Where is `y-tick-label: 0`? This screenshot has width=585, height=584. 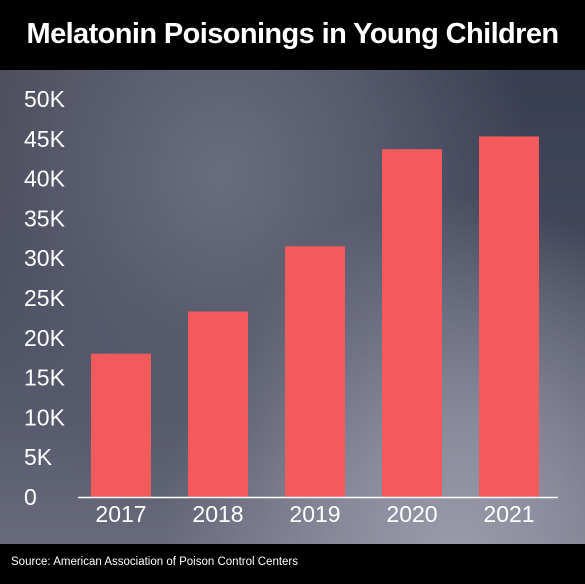
y-tick-label: 0 is located at coordinates (30, 497).